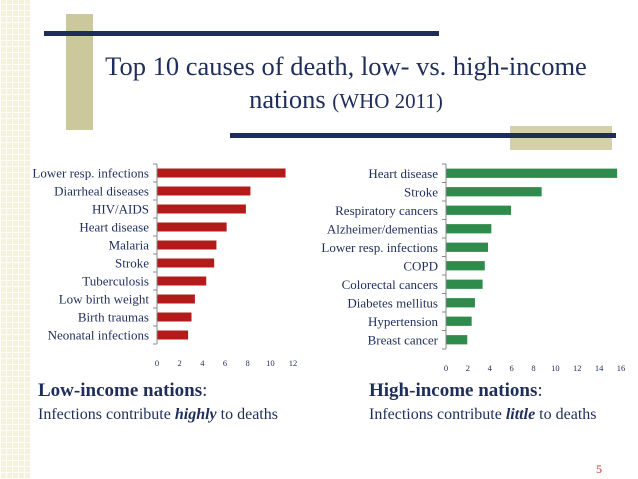 Image resolution: width=638 pixels, height=479 pixels. I want to click on decorative-khaki-block-right, so click(561, 138).